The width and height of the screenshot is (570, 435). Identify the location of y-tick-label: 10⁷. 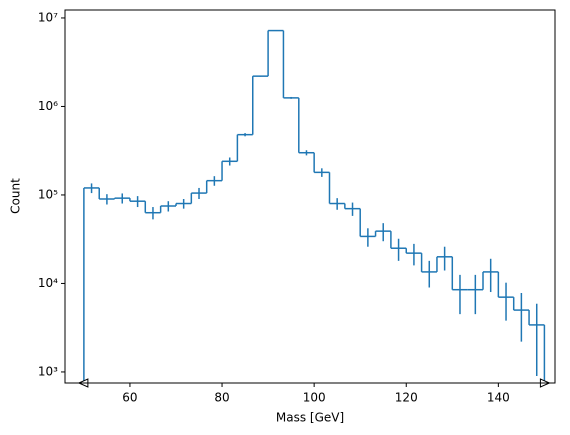
(48, 17).